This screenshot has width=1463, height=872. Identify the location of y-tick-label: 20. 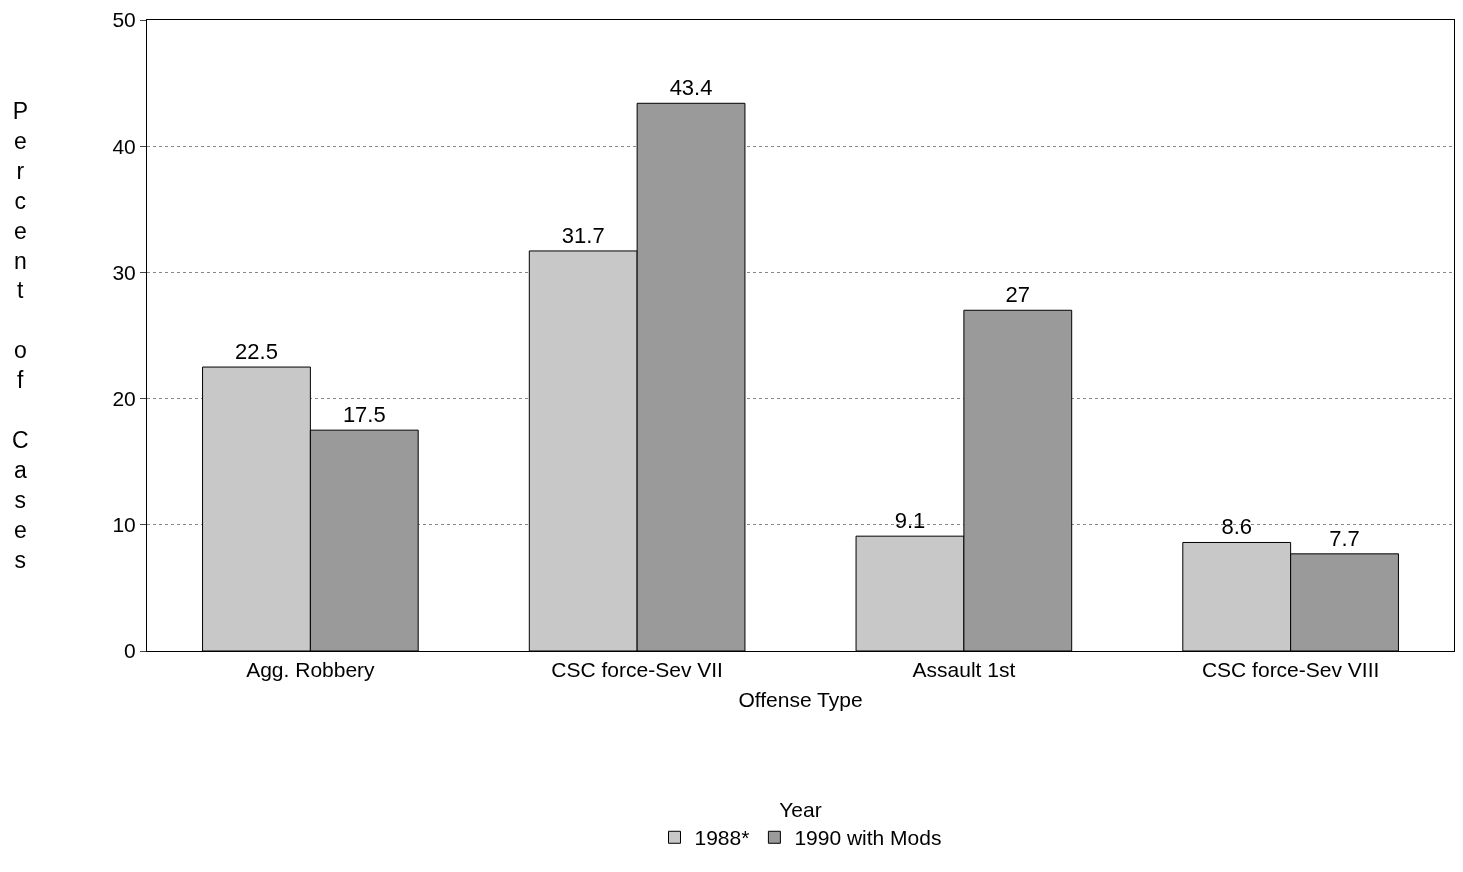
(124, 398).